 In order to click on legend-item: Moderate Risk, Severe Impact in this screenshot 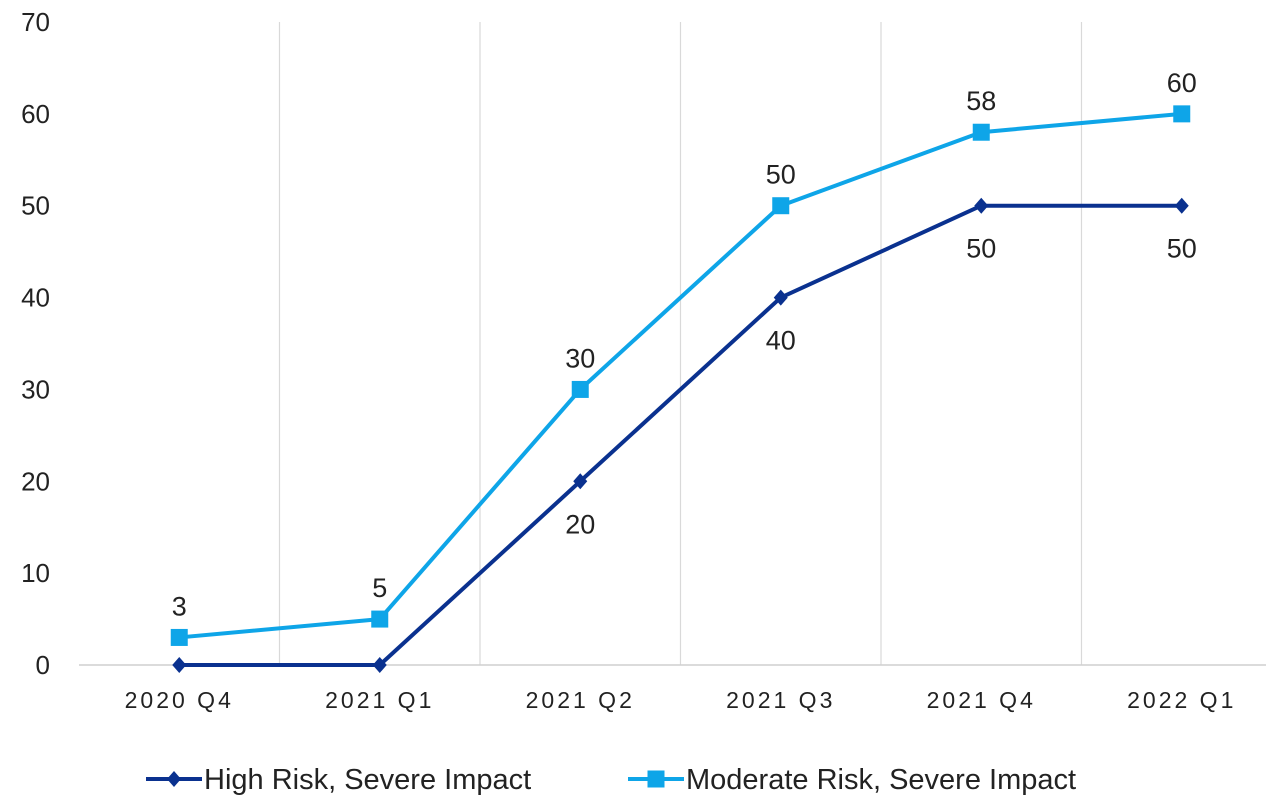, I will do `click(852, 780)`.